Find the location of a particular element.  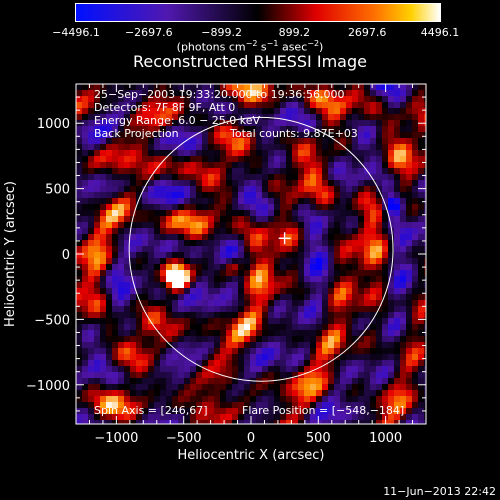

colorbar-tick-label: 2697.6 is located at coordinates (367, 32).